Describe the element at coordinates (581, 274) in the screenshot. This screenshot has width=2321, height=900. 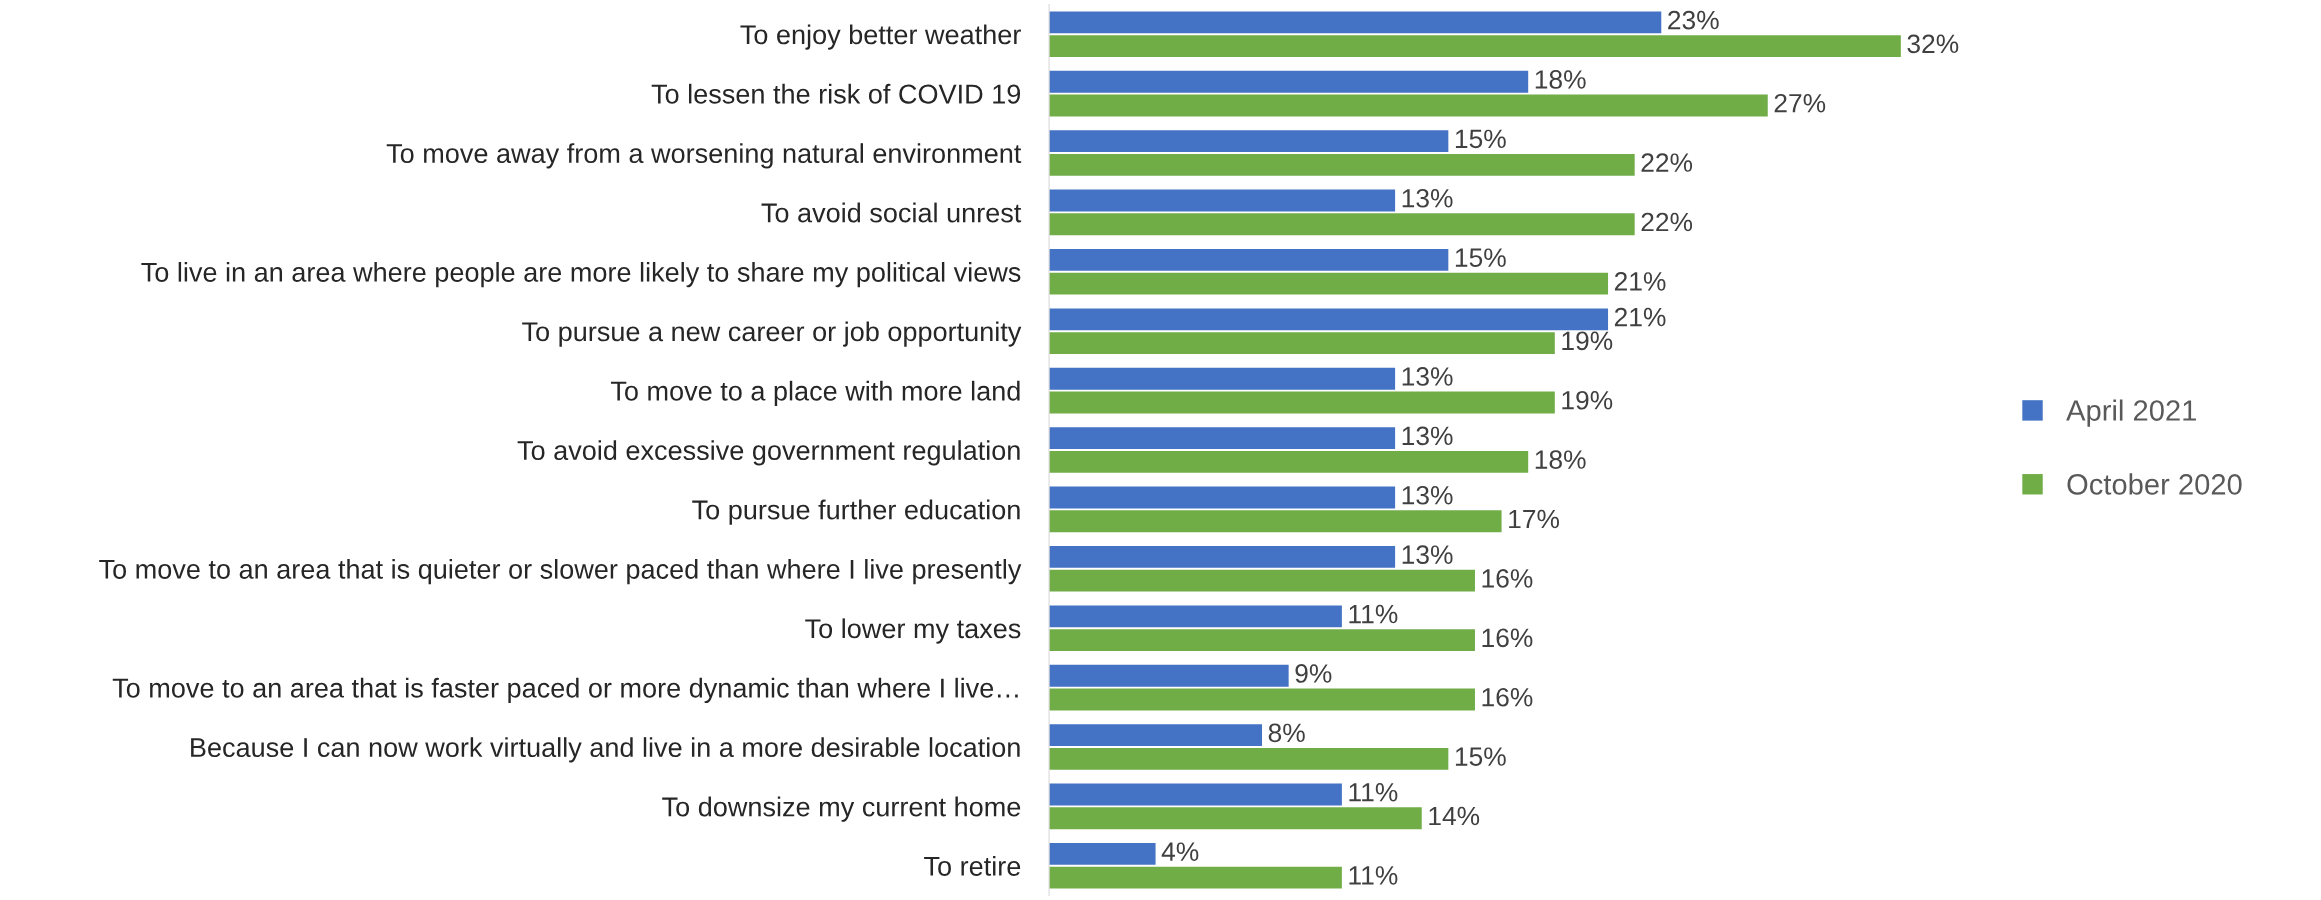
I see `y-tick-label: To live in an area where people are more likely to share my political views` at that location.